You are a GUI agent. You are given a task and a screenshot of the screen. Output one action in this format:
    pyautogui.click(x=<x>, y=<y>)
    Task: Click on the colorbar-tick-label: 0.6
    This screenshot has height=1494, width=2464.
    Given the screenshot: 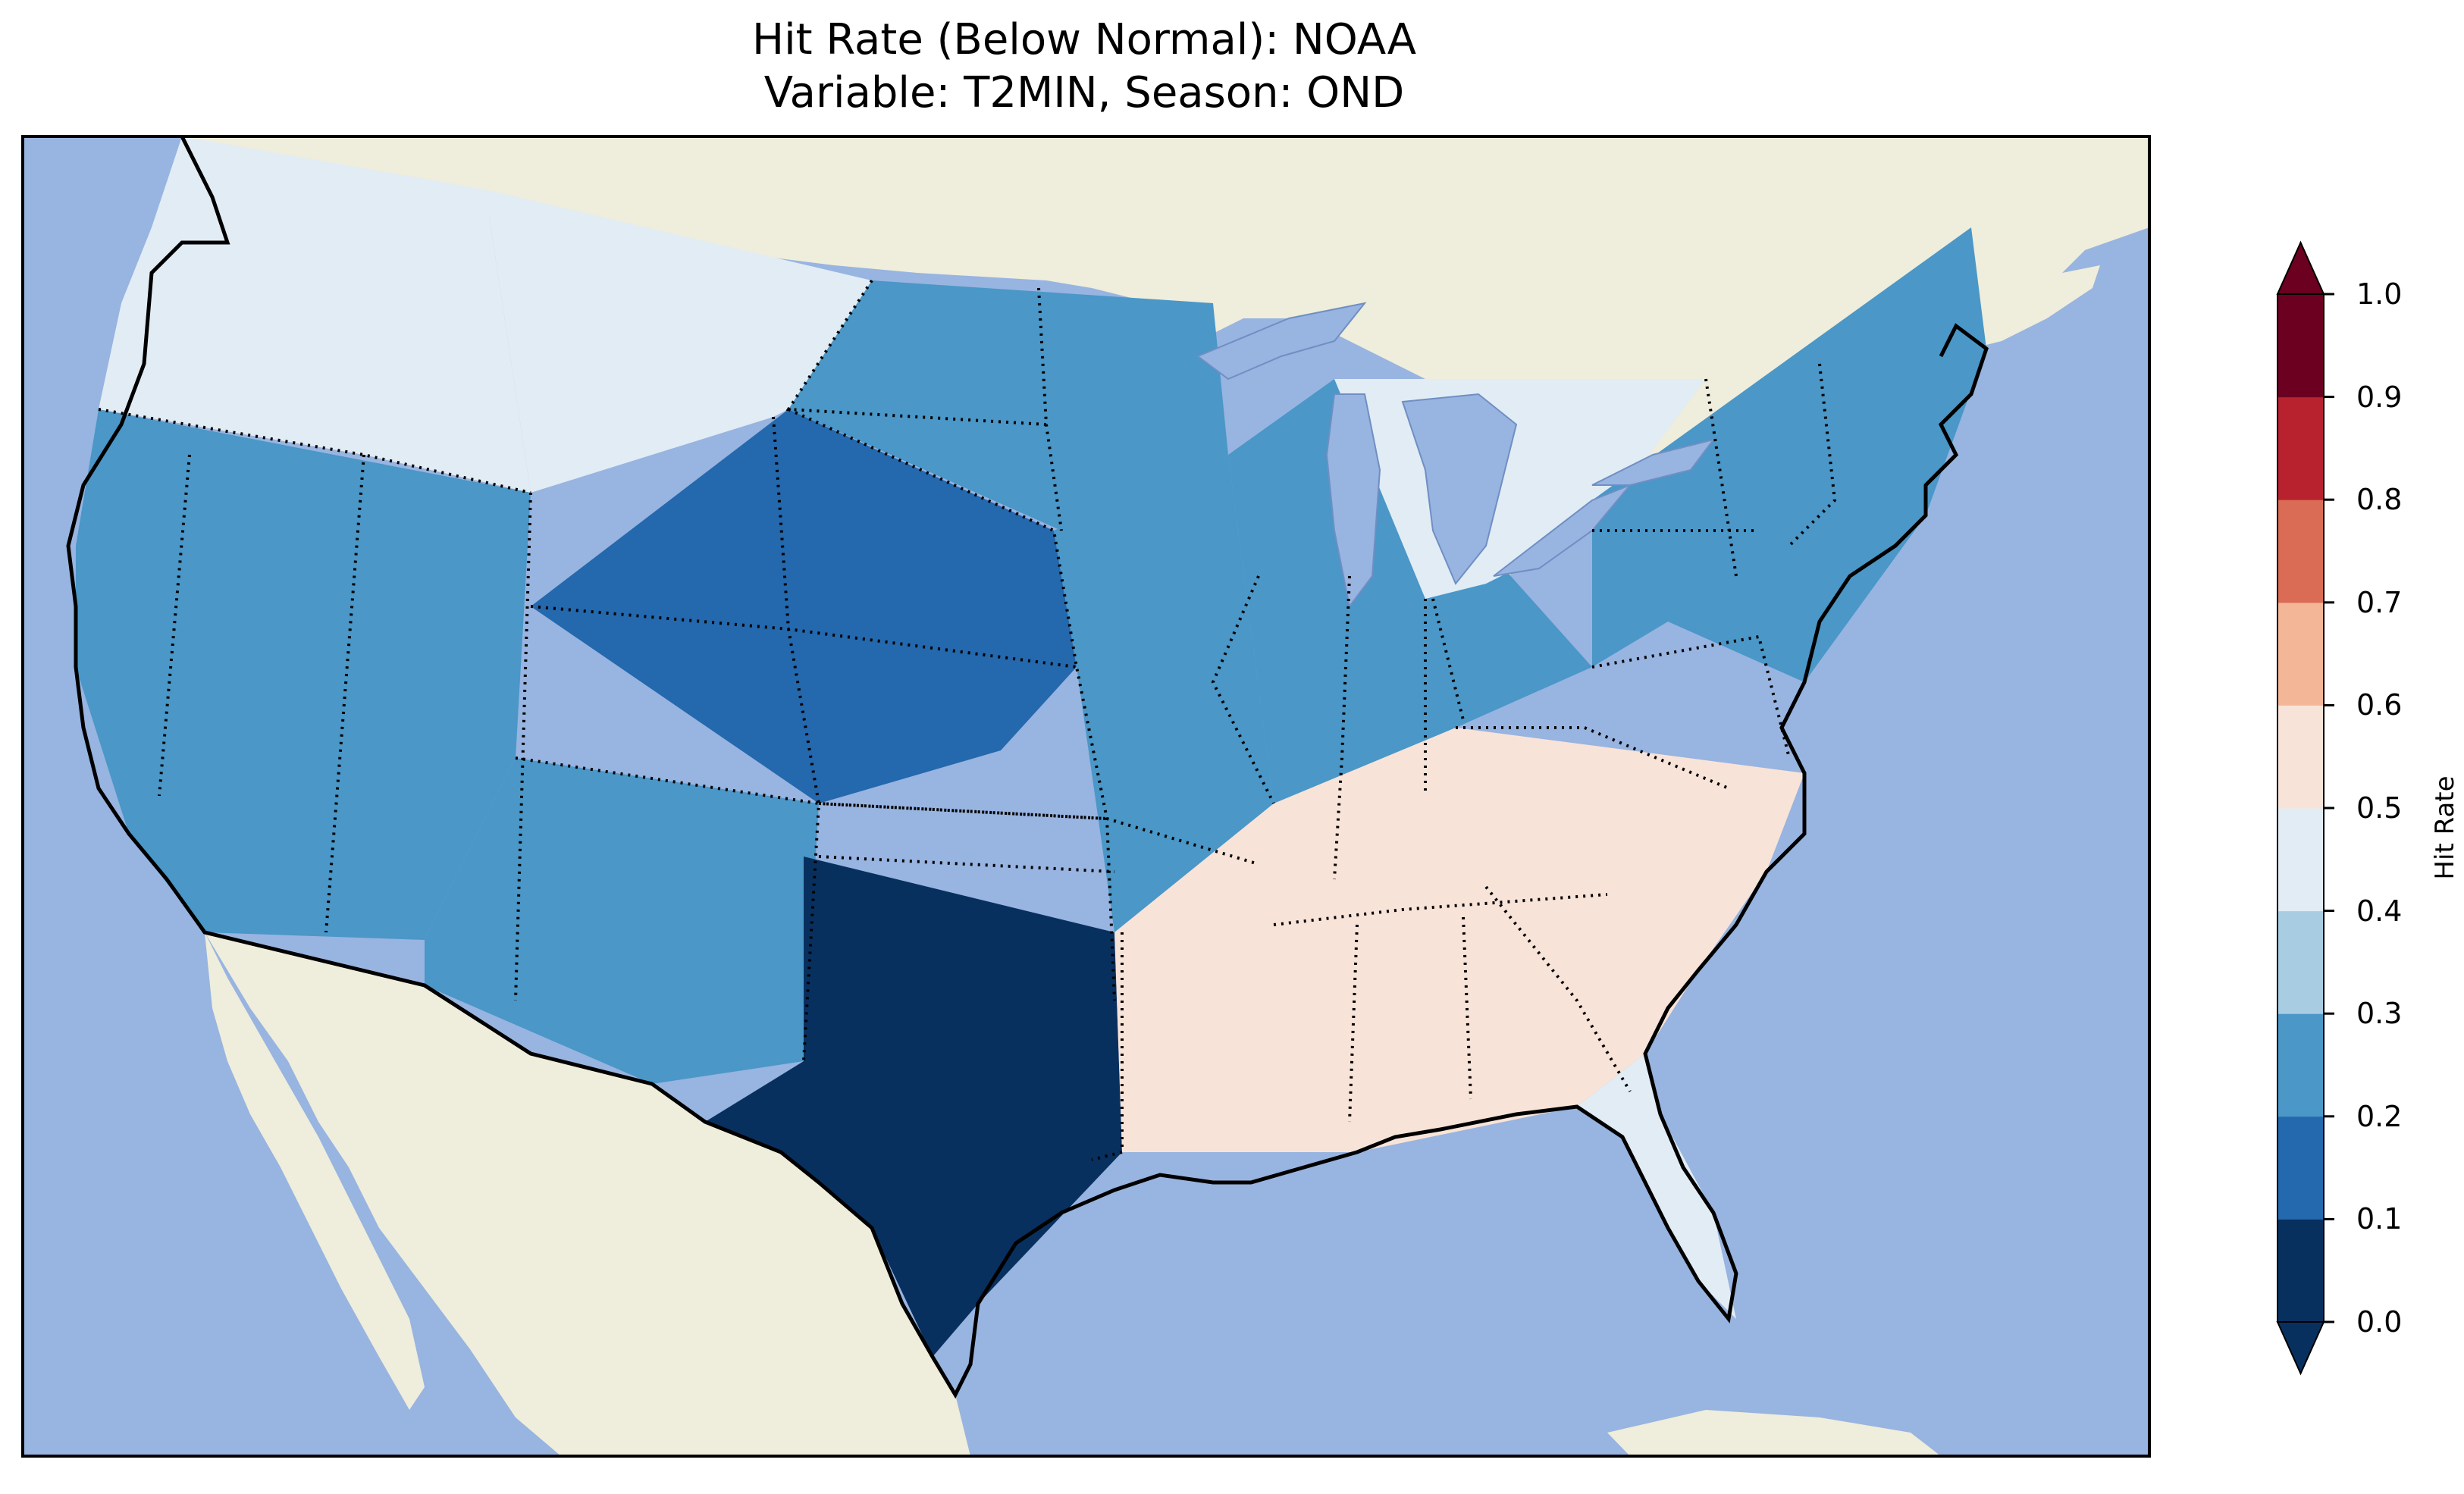 What is the action you would take?
    pyautogui.click(x=2380, y=705)
    